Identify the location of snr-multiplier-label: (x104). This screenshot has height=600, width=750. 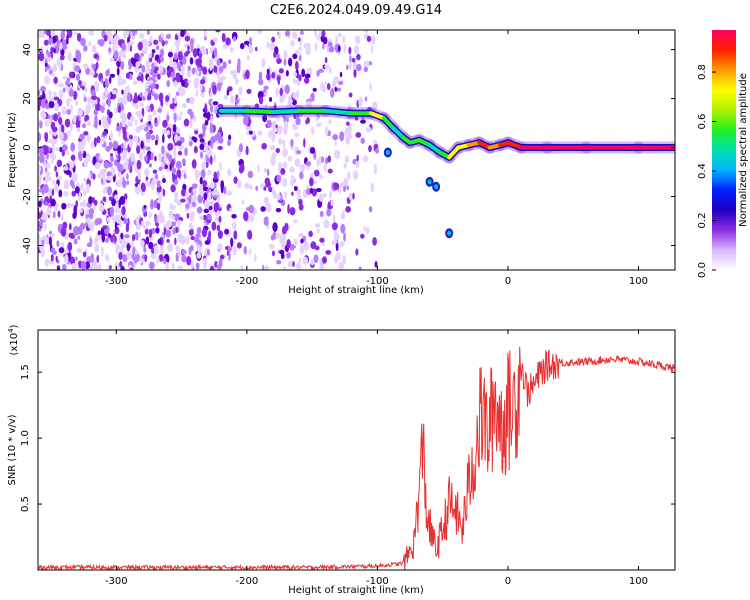
(13, 339).